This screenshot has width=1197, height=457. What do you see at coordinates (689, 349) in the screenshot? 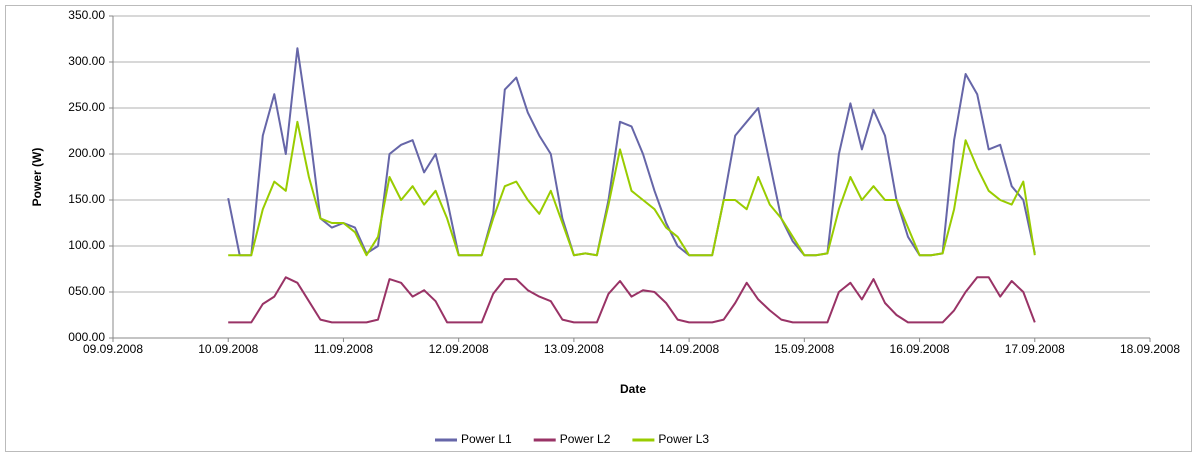
I see `x-tick-label: 14.09.2008` at bounding box center [689, 349].